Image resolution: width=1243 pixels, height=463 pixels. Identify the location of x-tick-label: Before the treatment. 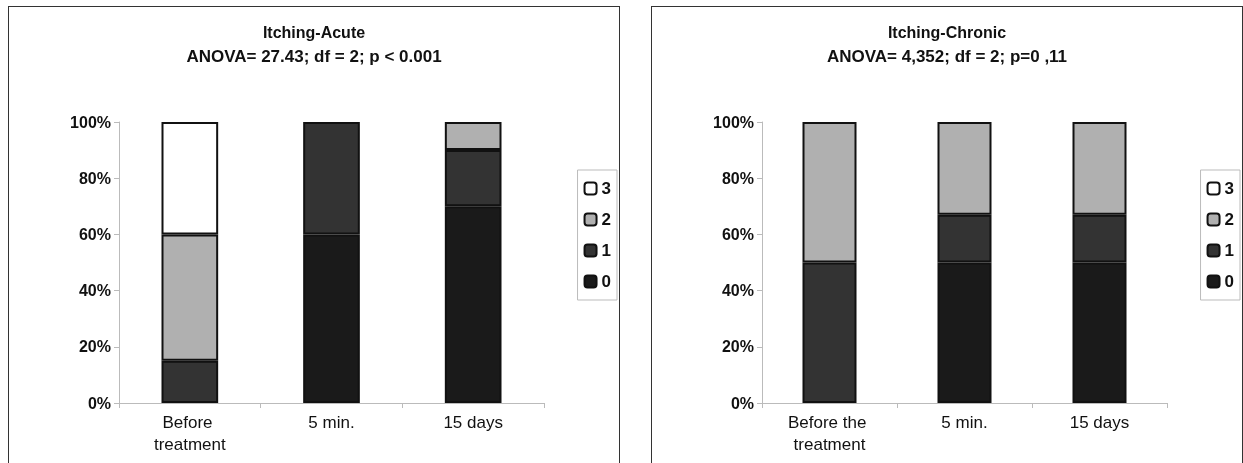
(829, 433).